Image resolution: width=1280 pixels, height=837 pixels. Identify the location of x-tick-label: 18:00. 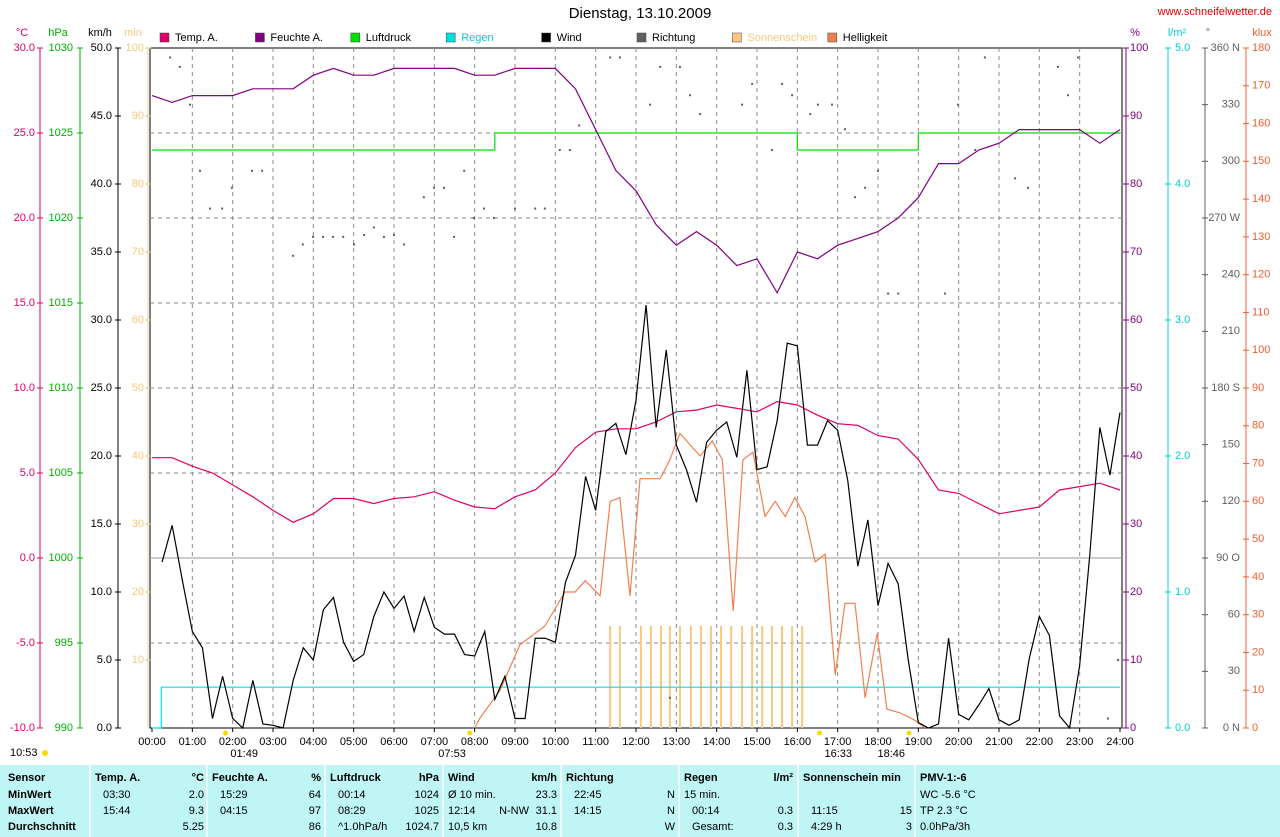
(878, 742).